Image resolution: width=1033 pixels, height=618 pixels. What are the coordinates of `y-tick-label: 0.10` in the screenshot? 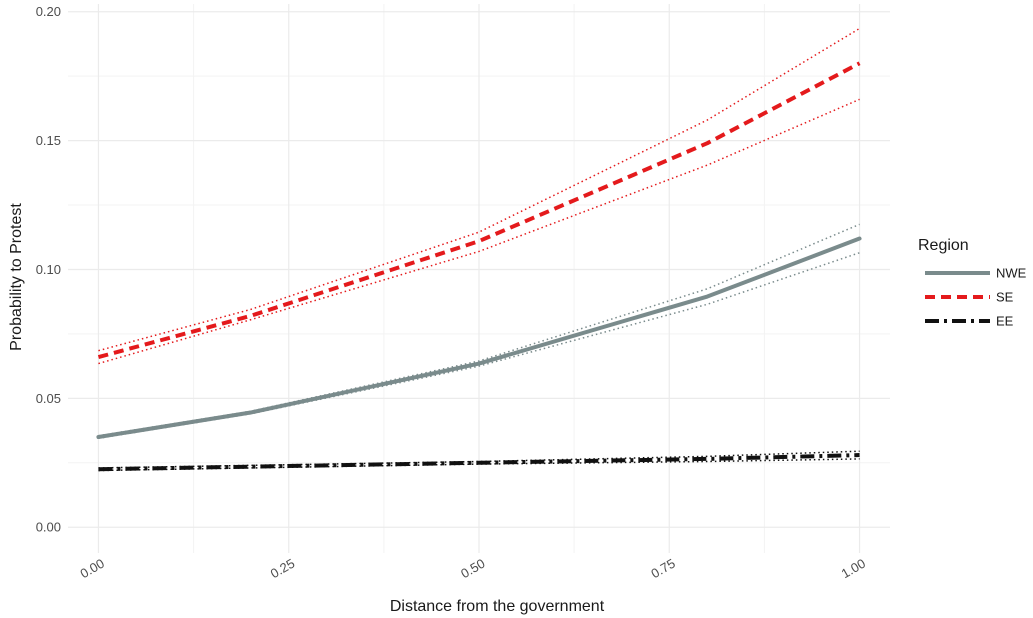 It's located at (48, 269).